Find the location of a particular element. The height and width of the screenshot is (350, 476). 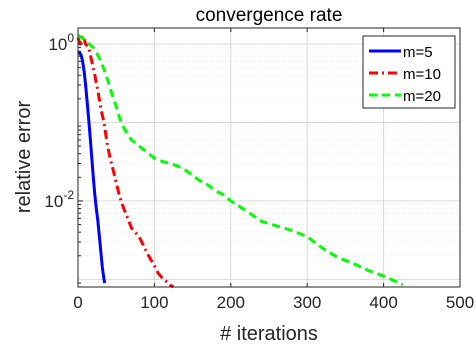

legend-label: m=10 is located at coordinates (422, 74).